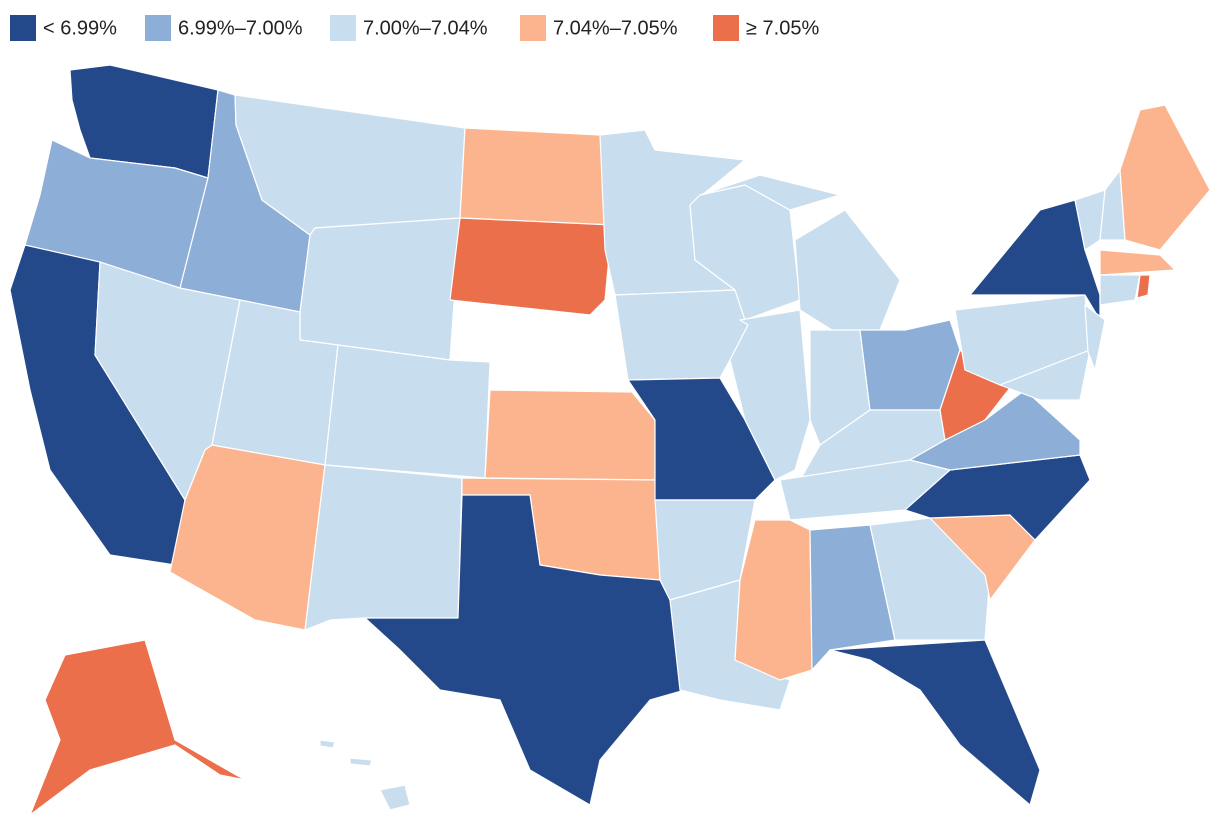 The width and height of the screenshot is (1220, 830). Describe the element at coordinates (782, 28) in the screenshot. I see `legend-label: ≥ 7.05%` at that location.